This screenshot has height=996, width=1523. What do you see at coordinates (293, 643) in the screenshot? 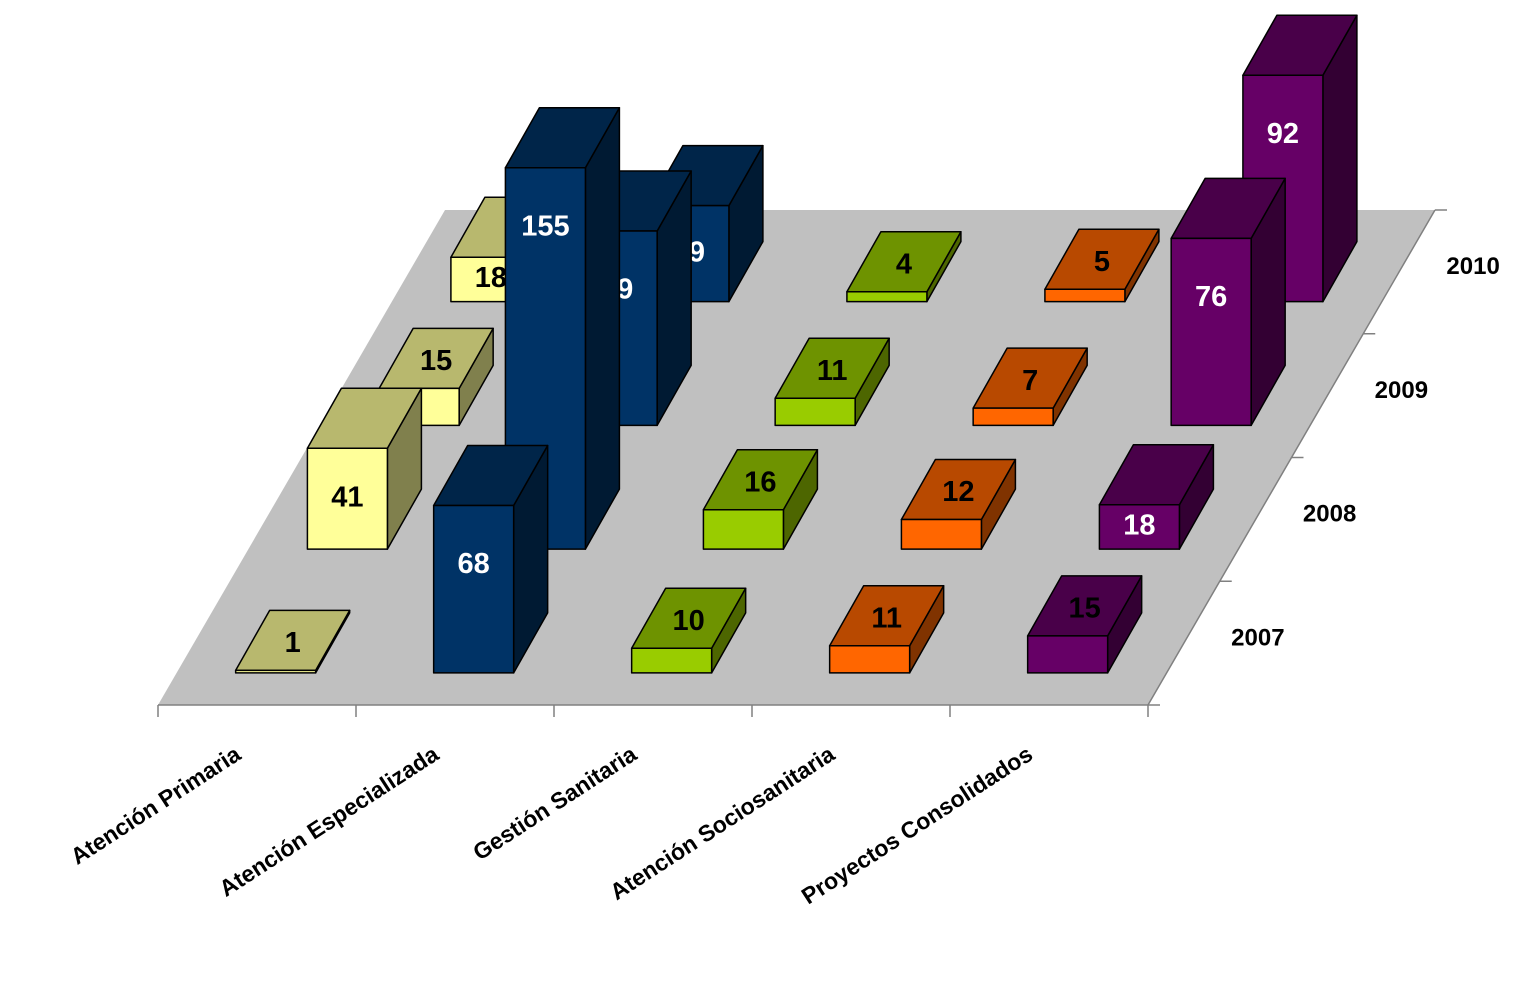
I see `value-label: 1` at bounding box center [293, 643].